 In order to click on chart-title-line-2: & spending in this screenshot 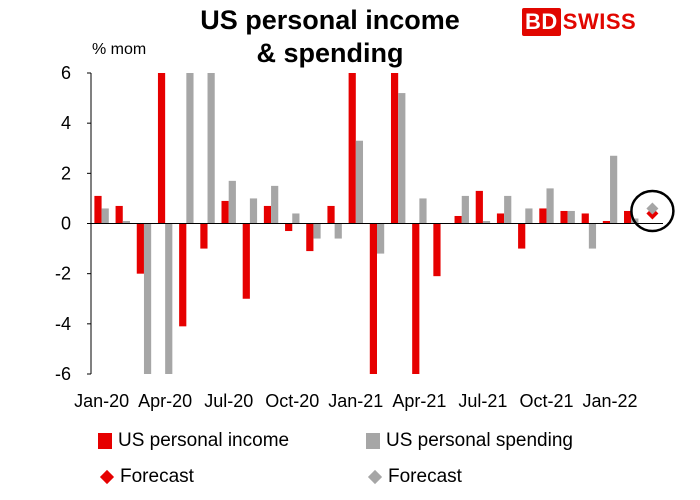, I will do `click(330, 53)`.